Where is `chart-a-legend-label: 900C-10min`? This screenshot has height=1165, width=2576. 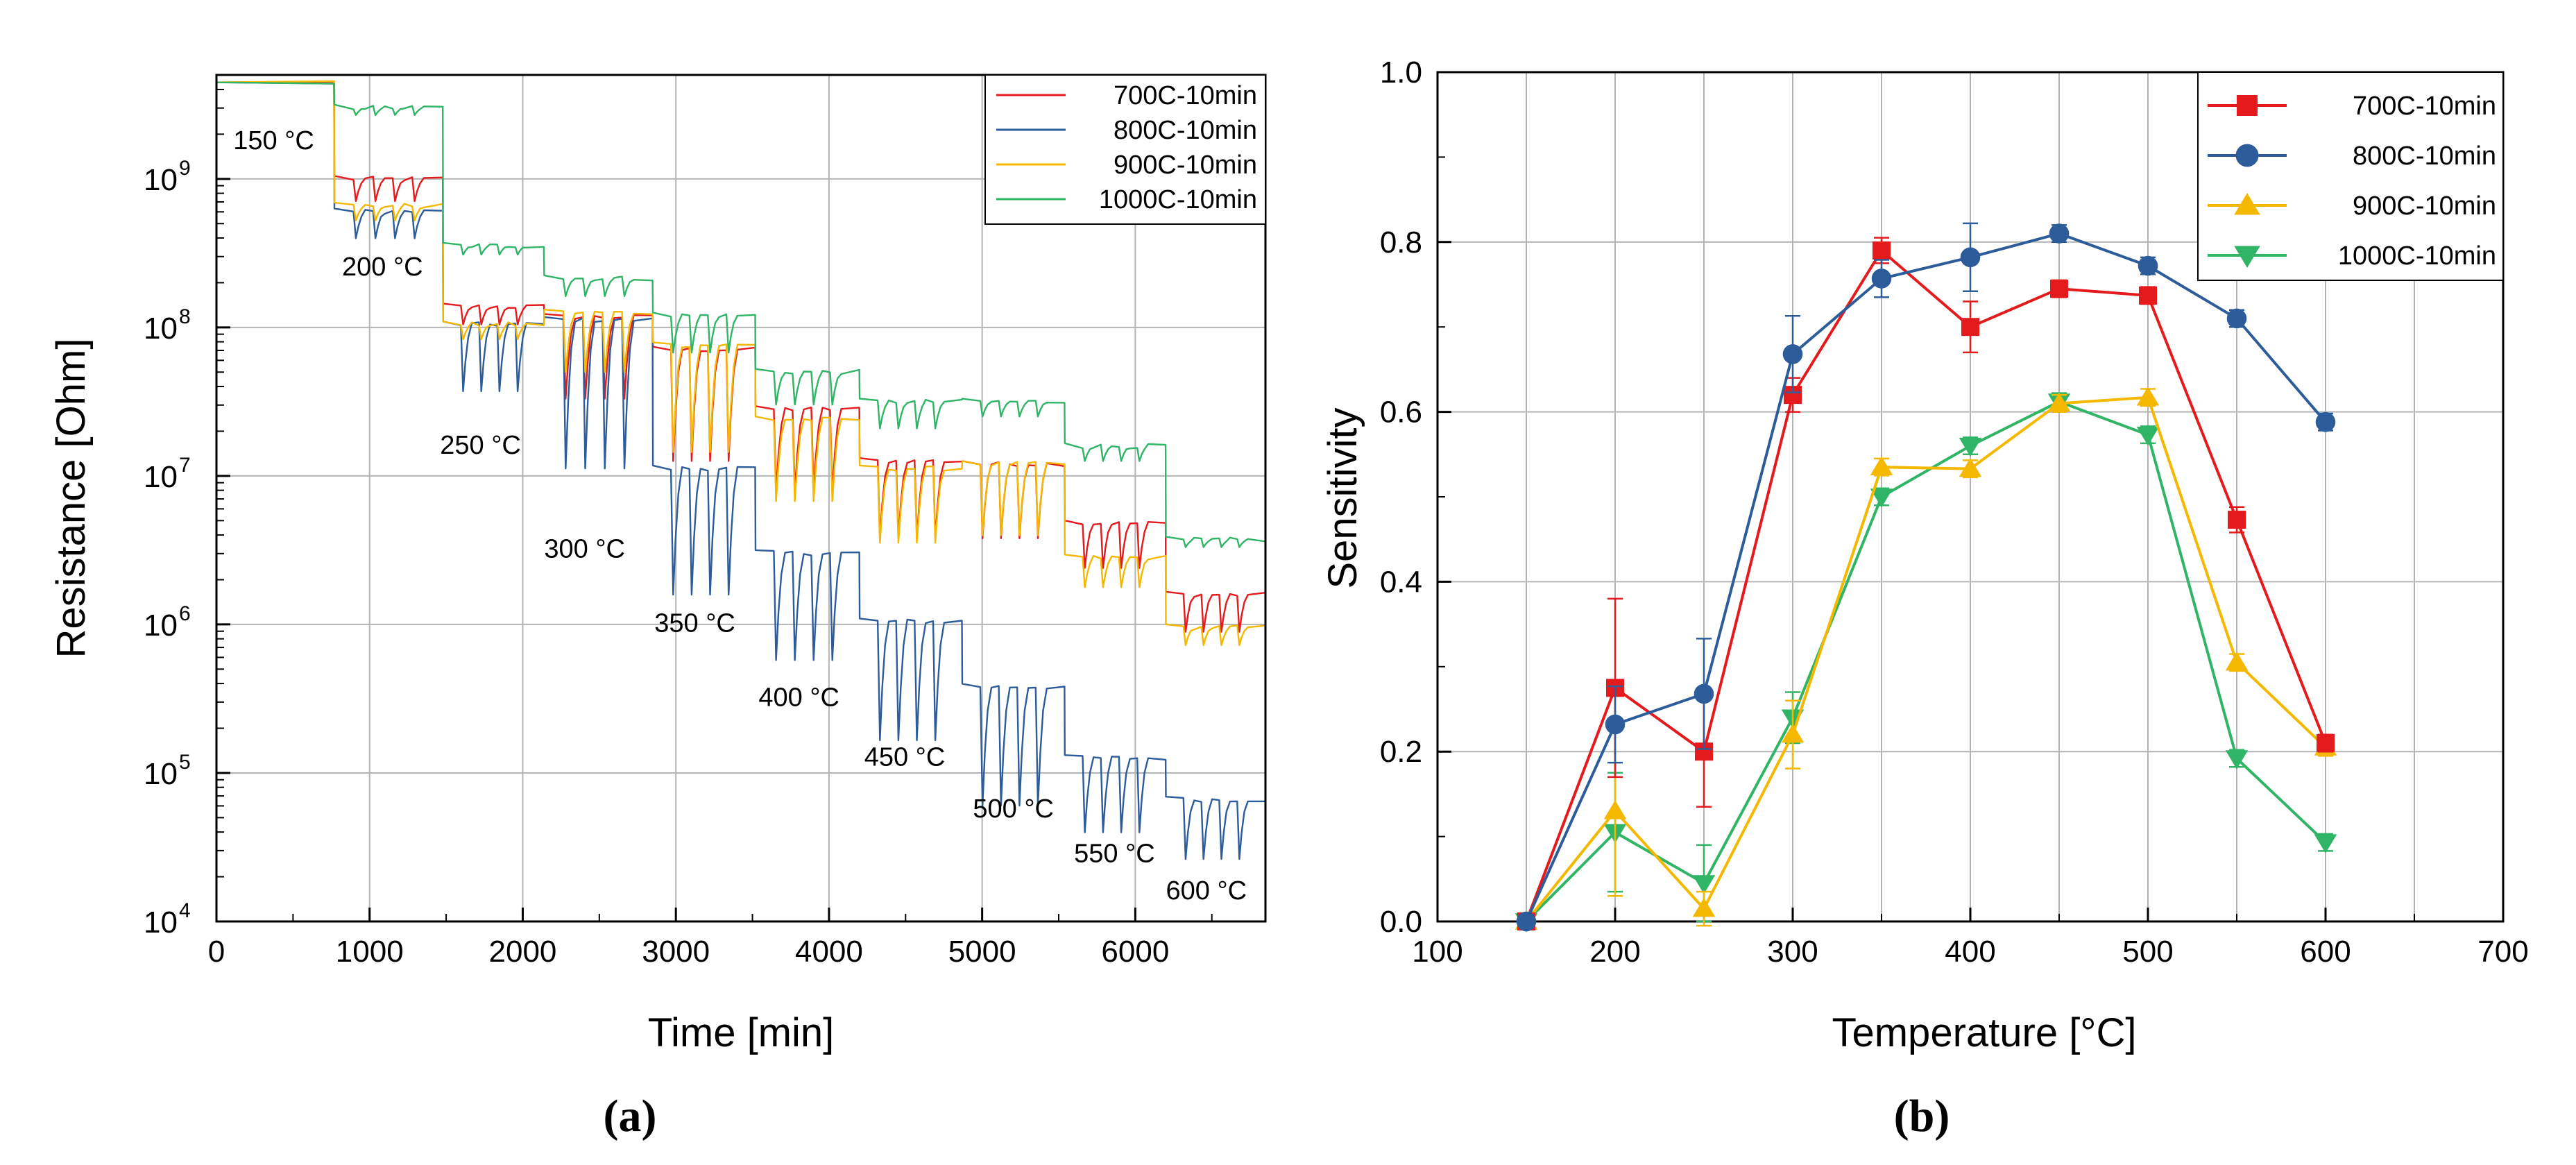 chart-a-legend-label: 900C-10min is located at coordinates (1185, 165).